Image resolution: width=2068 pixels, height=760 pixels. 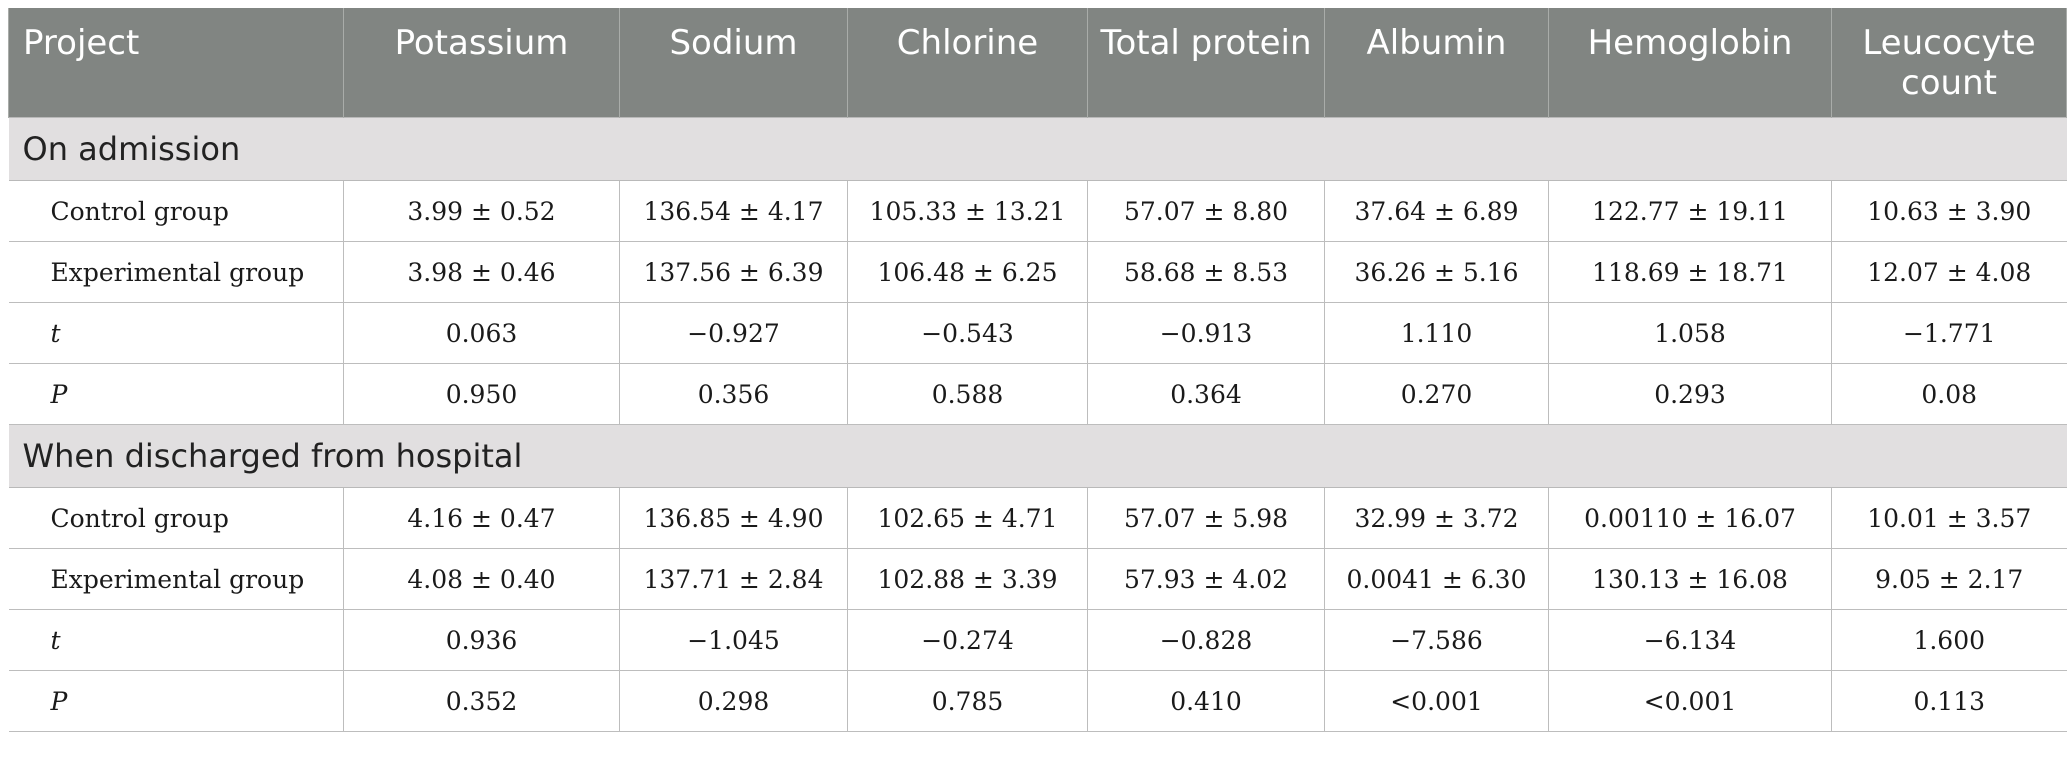 I want to click on table-row: P 0.950 0.356 0.588 0.364 0.270 0.293 0.08, so click(x=1037, y=394).